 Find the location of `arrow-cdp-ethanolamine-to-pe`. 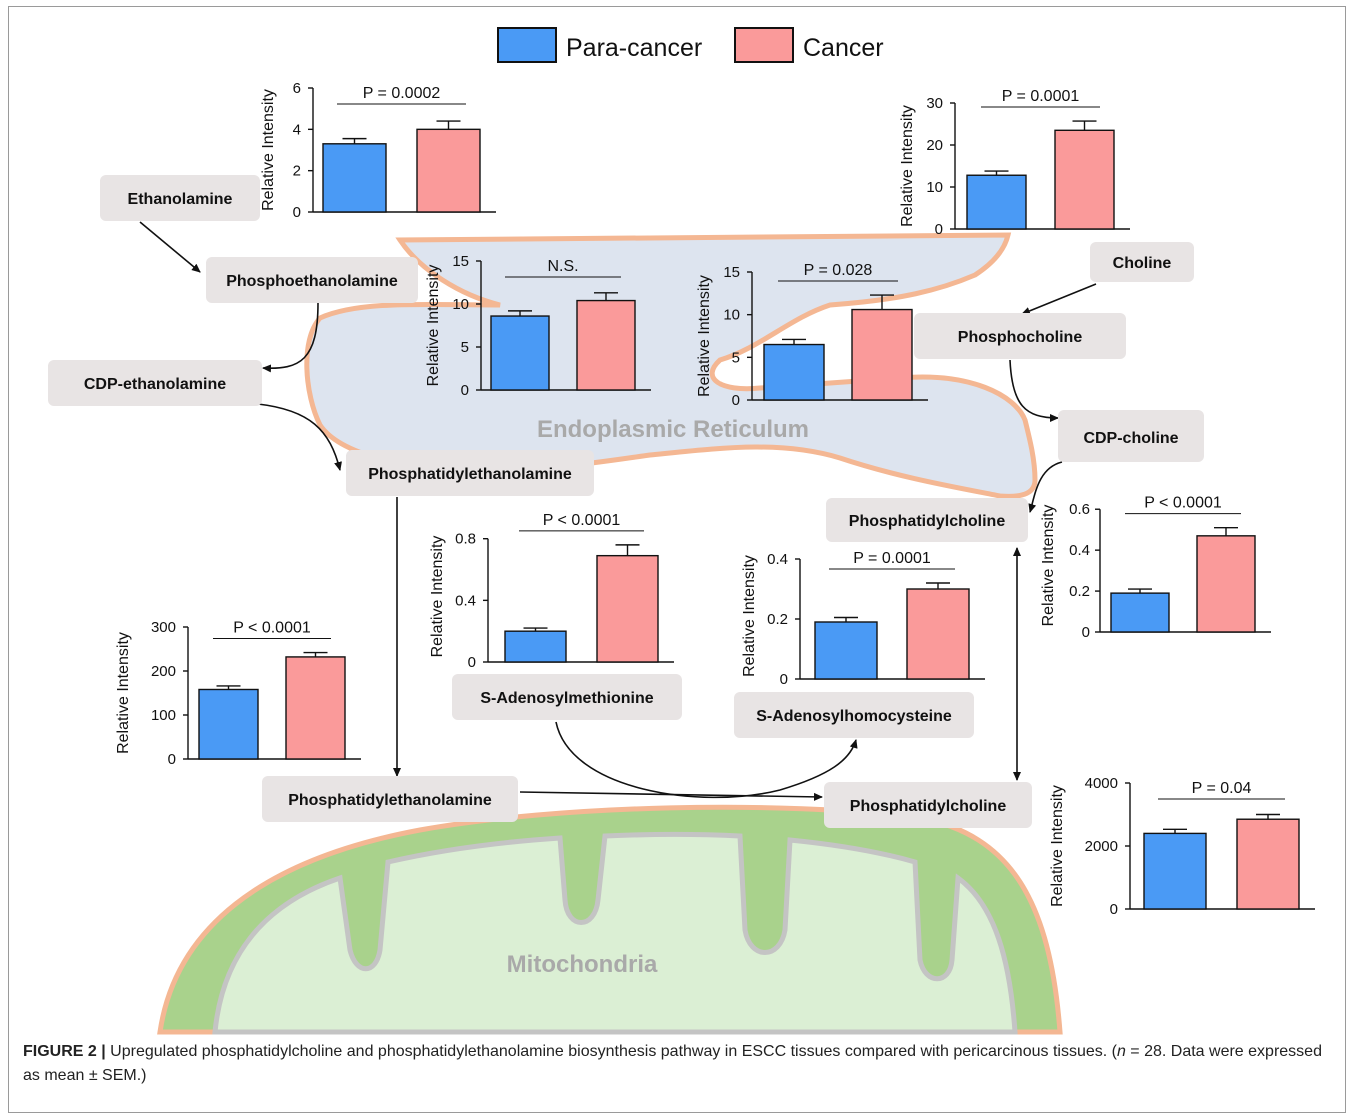

arrow-cdp-ethanolamine-to-pe is located at coordinates (299, 437).